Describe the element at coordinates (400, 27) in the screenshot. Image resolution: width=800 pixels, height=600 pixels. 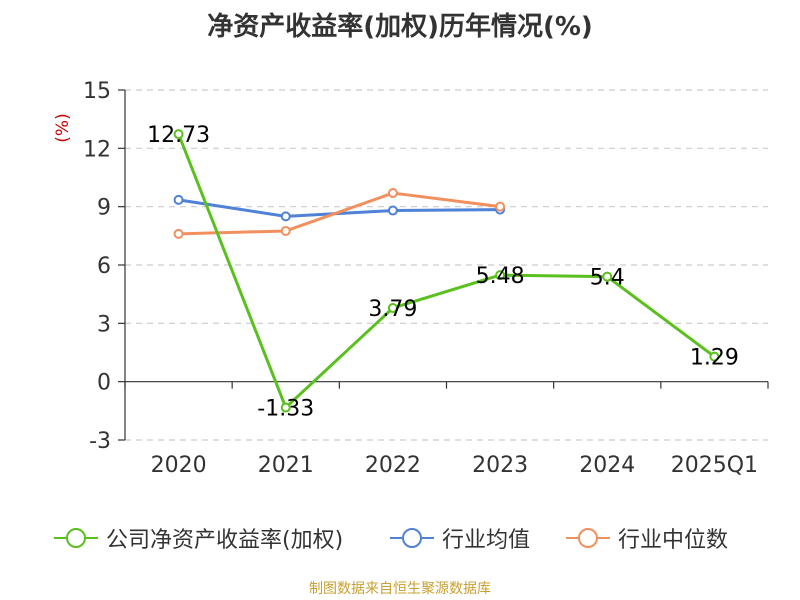
I see `chart-title: 净资产收益率(加权)历年情况(%)` at that location.